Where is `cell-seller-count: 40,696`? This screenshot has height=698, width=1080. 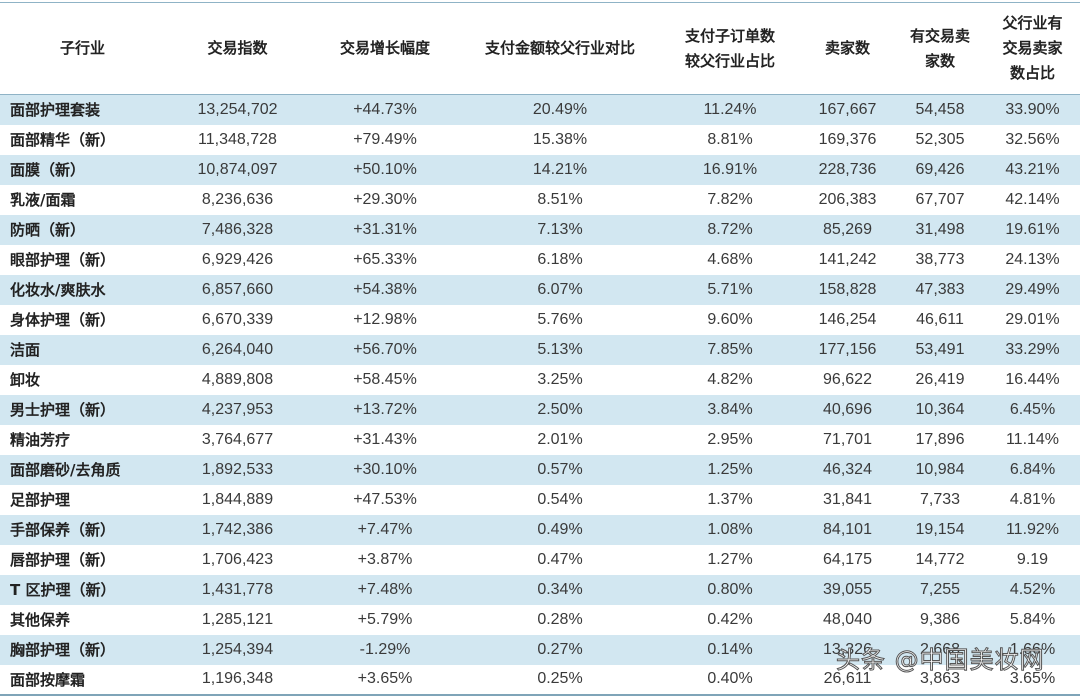 cell-seller-count: 40,696 is located at coordinates (847, 409).